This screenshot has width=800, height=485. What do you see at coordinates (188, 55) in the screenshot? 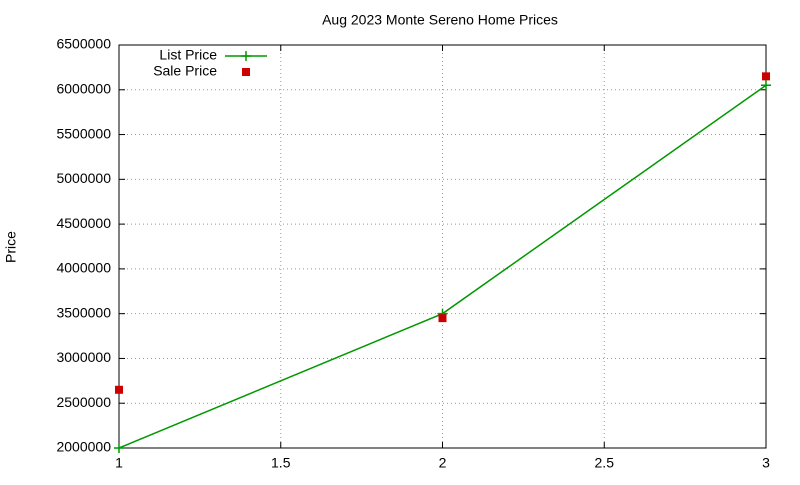
I see `legend-label: List Price` at bounding box center [188, 55].